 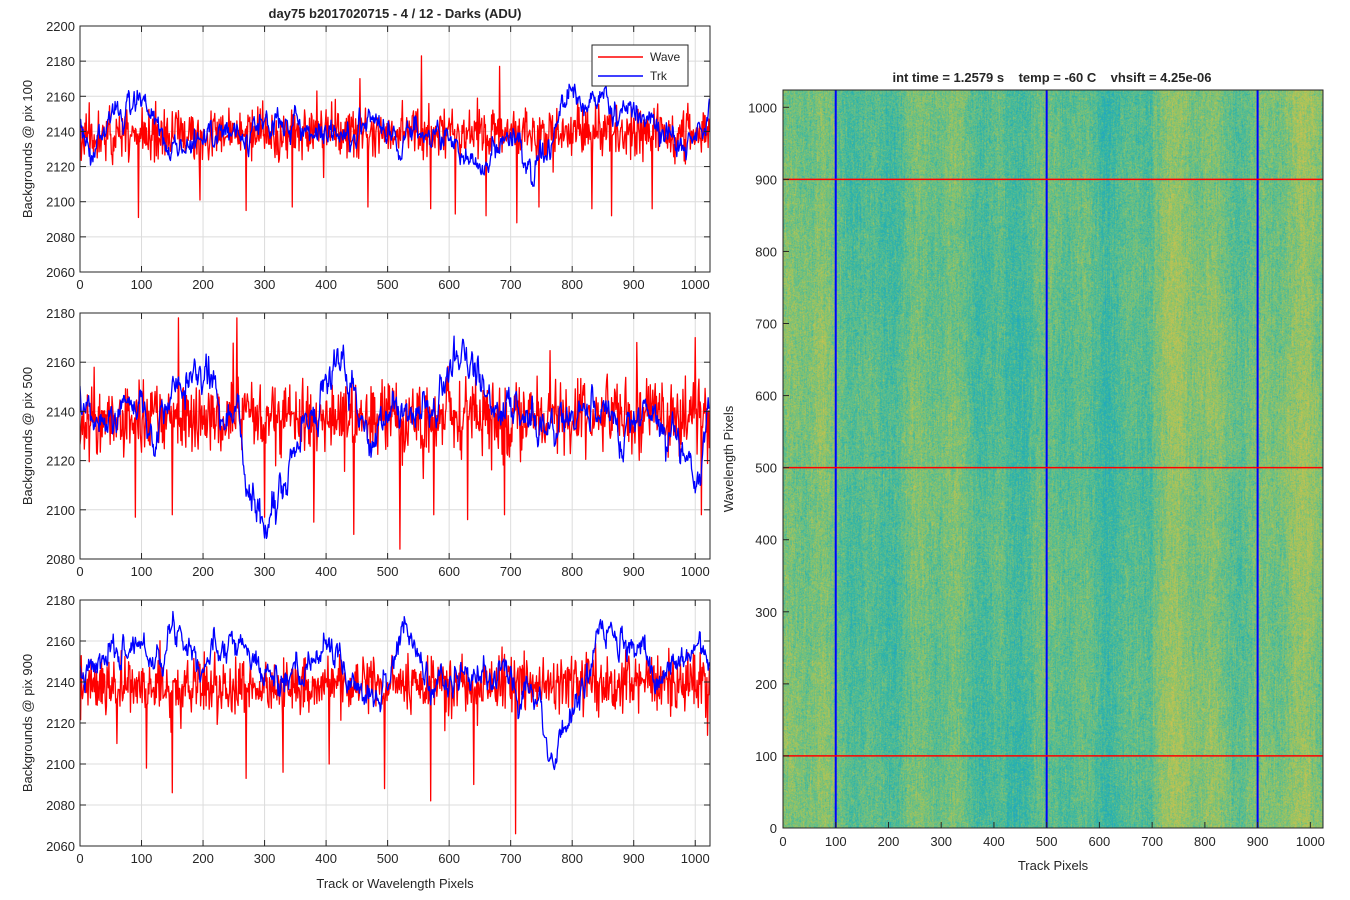 What do you see at coordinates (665, 57) in the screenshot?
I see `legend-label-wave: Wave` at bounding box center [665, 57].